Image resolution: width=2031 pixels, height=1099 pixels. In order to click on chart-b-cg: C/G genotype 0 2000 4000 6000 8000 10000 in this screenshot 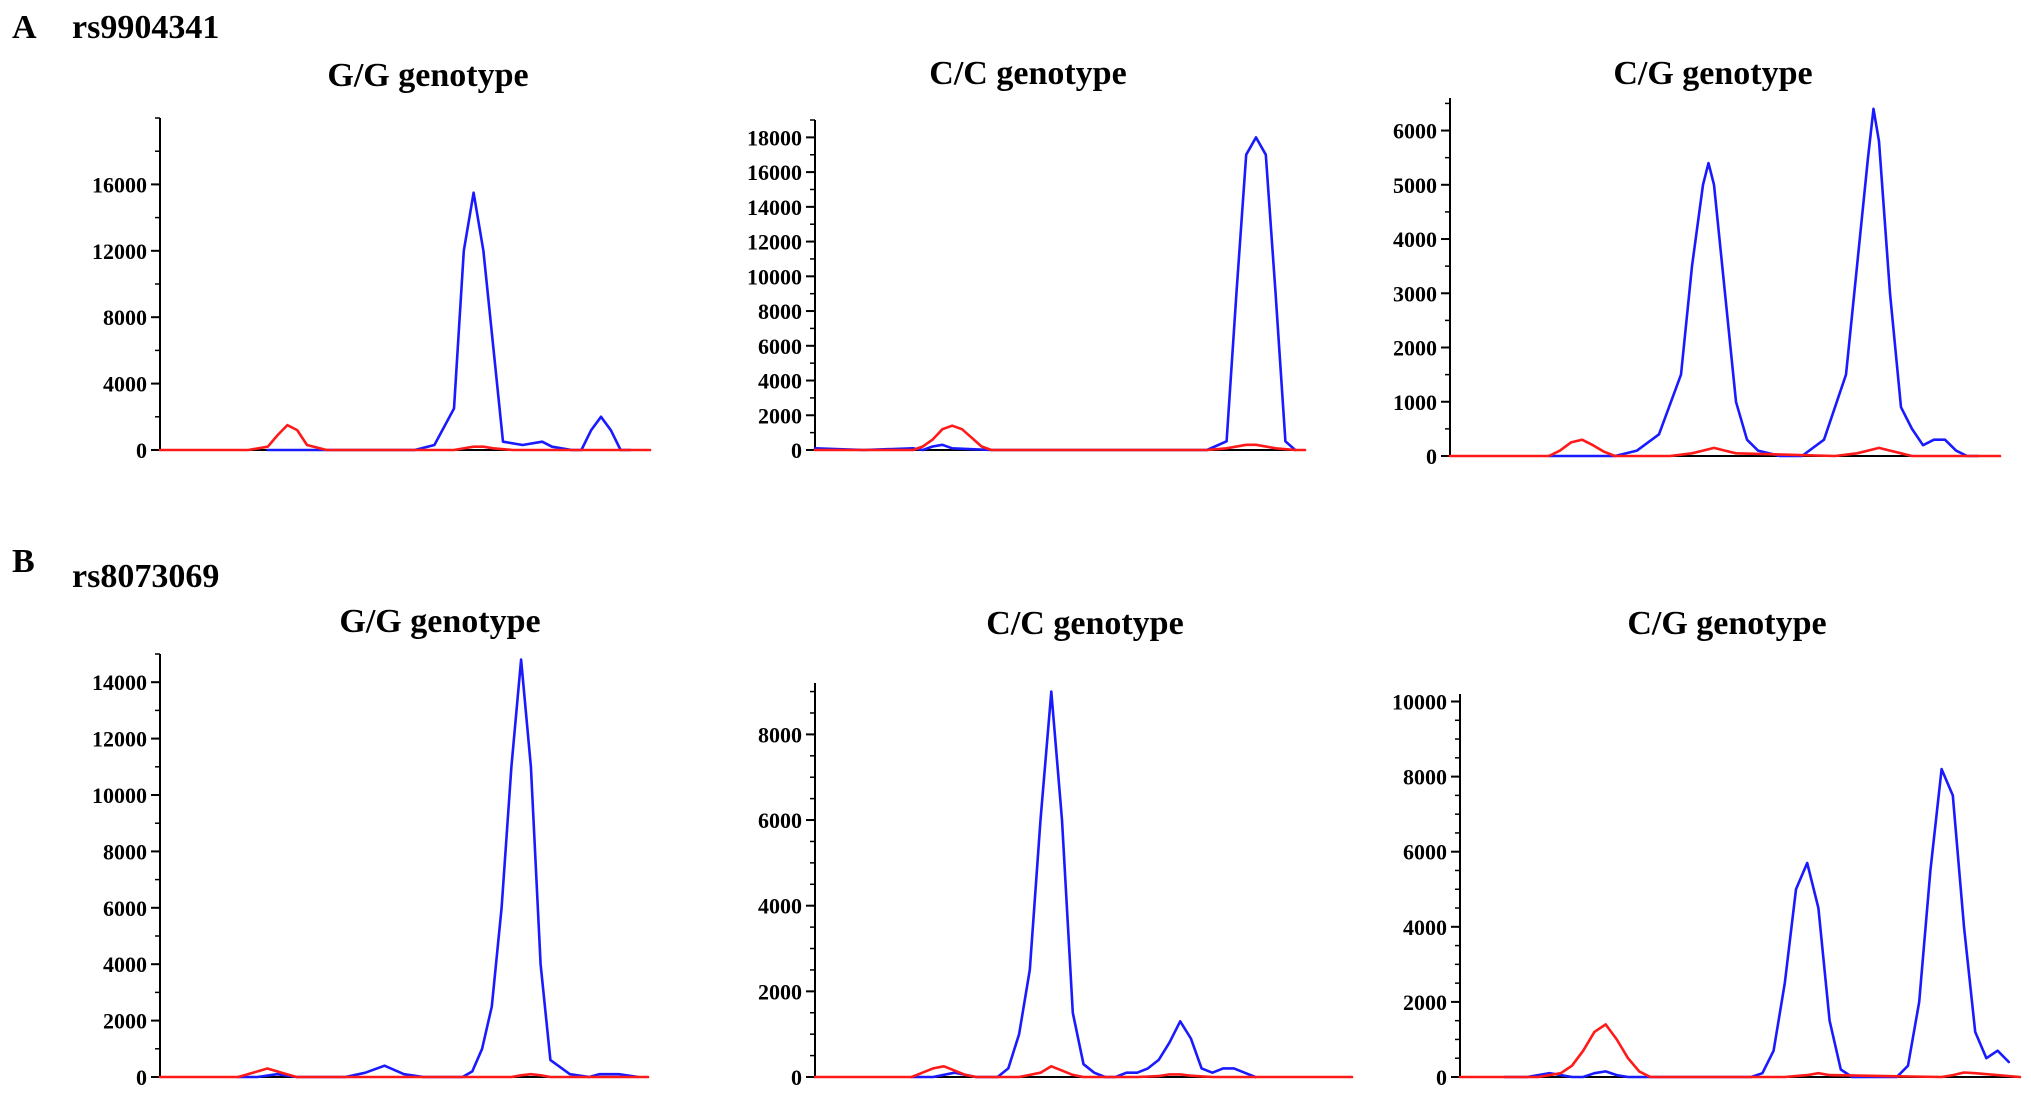, I will do `click(1707, 847)`.